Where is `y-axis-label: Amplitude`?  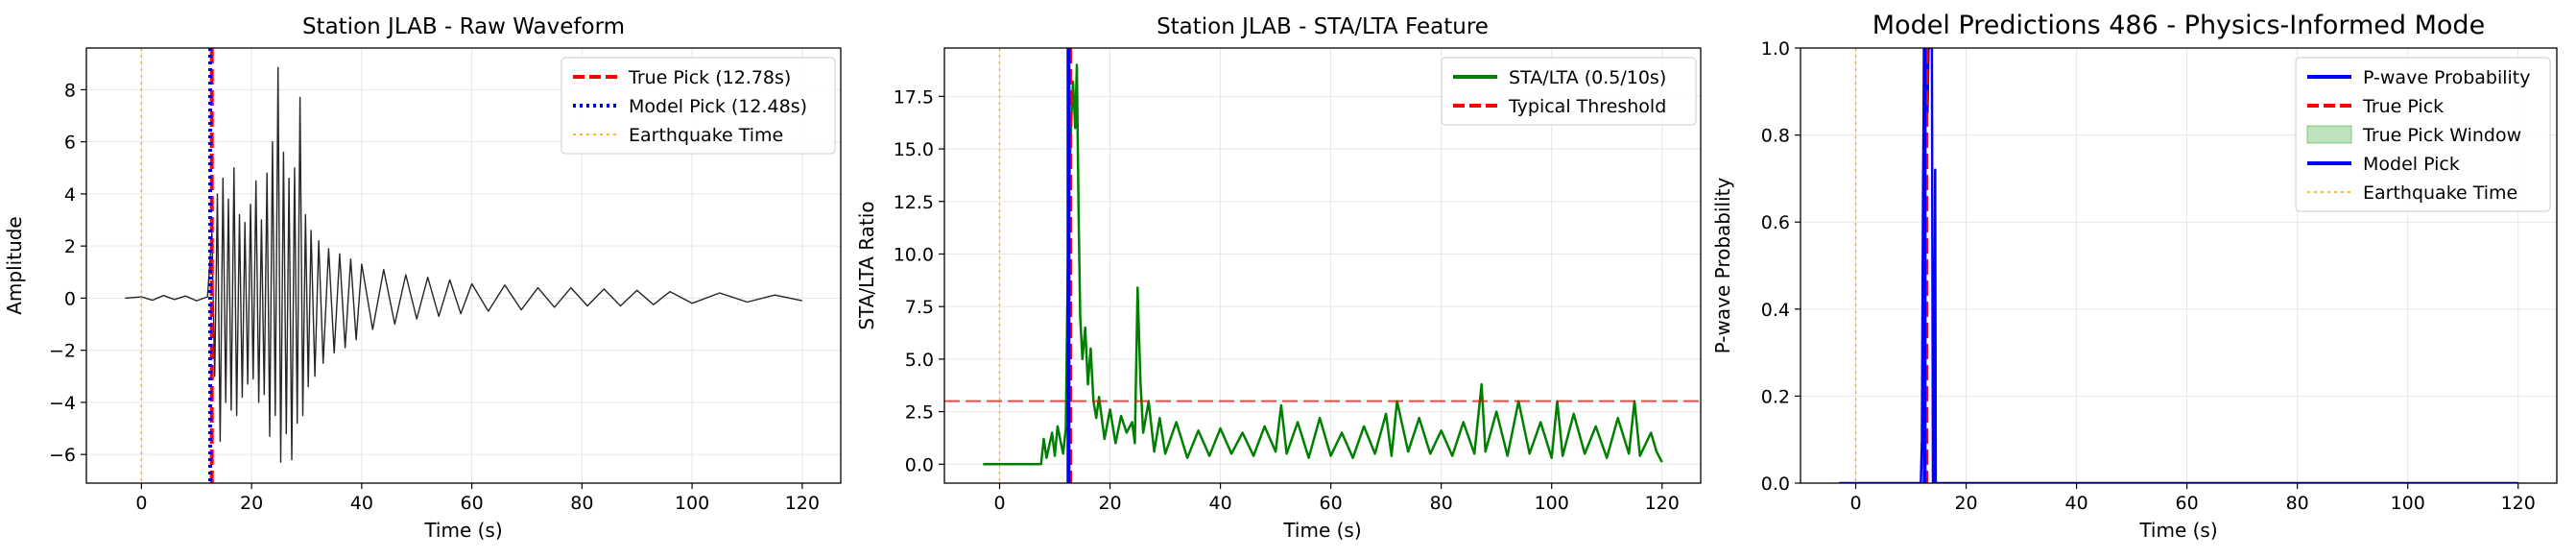
y-axis-label: Amplitude is located at coordinates (14, 265).